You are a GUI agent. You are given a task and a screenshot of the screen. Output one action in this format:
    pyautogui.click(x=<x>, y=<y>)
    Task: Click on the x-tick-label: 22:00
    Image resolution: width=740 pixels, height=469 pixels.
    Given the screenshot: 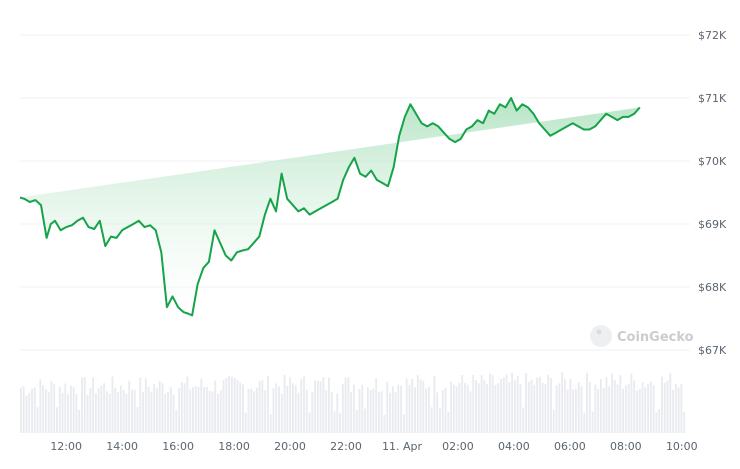 What is the action you would take?
    pyautogui.click(x=346, y=446)
    